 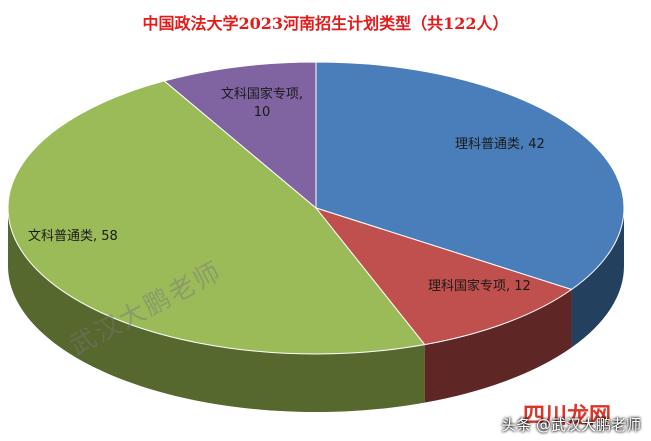 I want to click on pie-label-3: 文科国家专项,, so click(x=262, y=94).